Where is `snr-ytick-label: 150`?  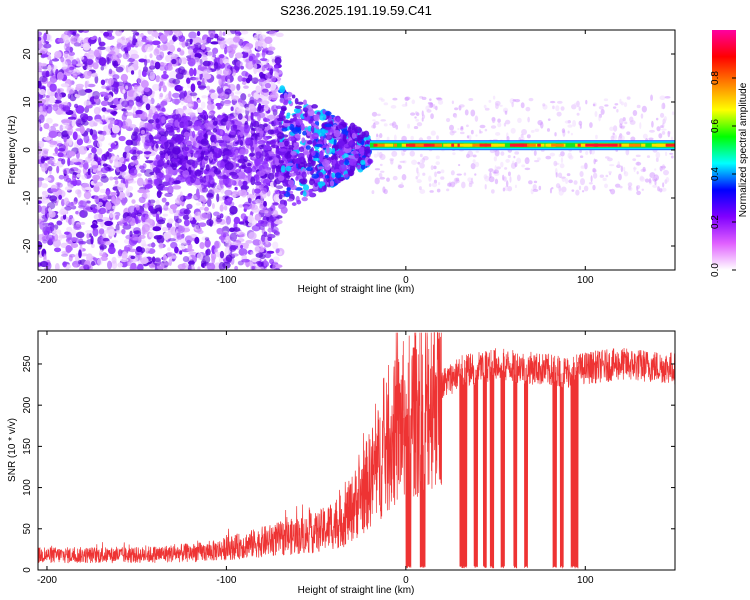 snr-ytick-label: 150 is located at coordinates (27, 446).